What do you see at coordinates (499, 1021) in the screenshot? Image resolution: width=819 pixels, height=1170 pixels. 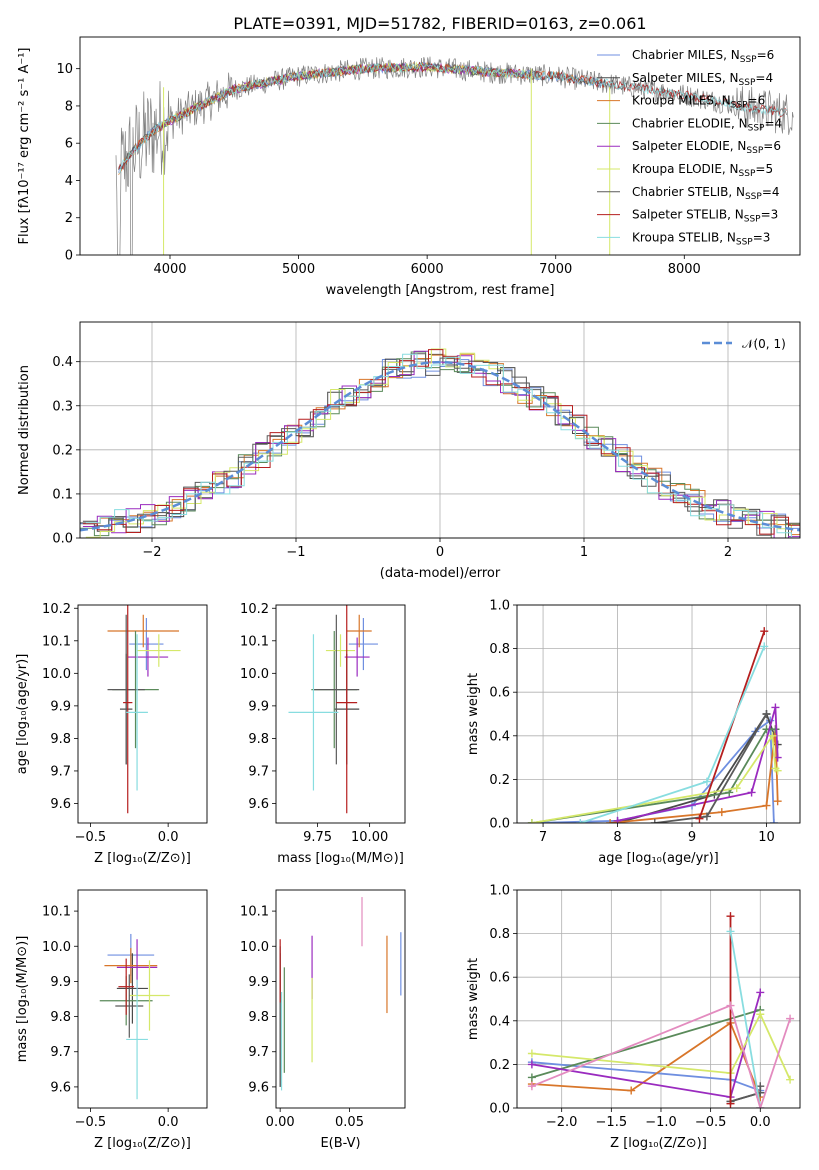 I see `y-tick-label: 0.4` at bounding box center [499, 1021].